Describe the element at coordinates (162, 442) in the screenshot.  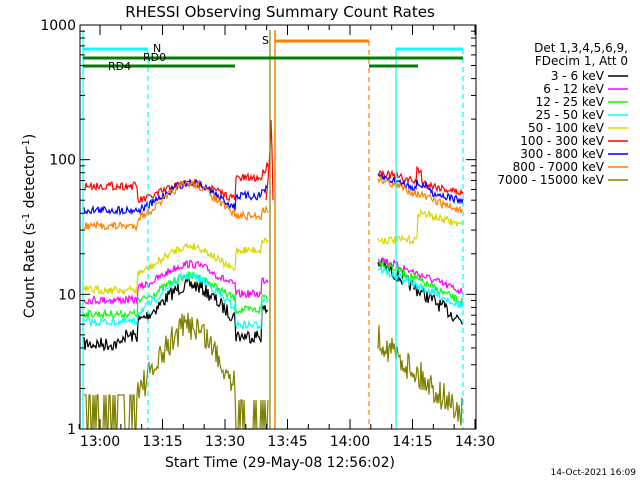
I see `x-tick-label: 13:15` at that location.